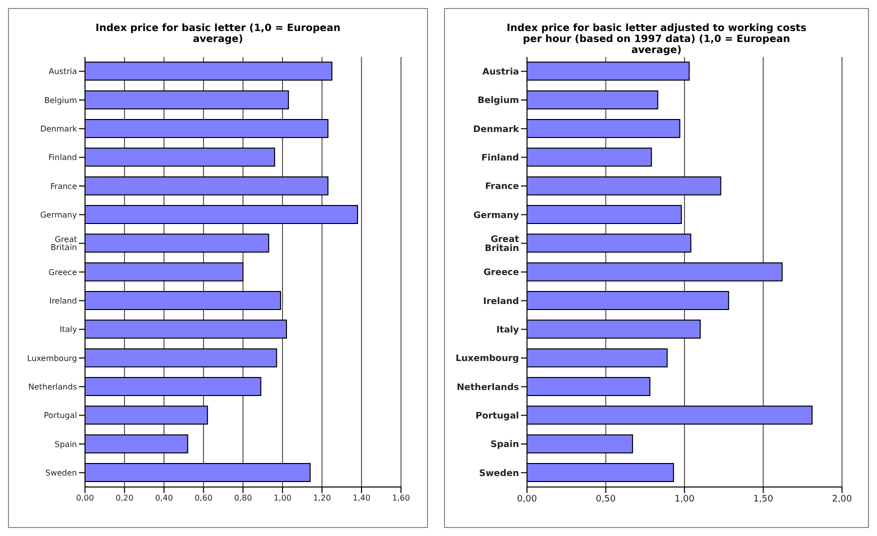  I want to click on x-tick-label: 0,20, so click(125, 498).